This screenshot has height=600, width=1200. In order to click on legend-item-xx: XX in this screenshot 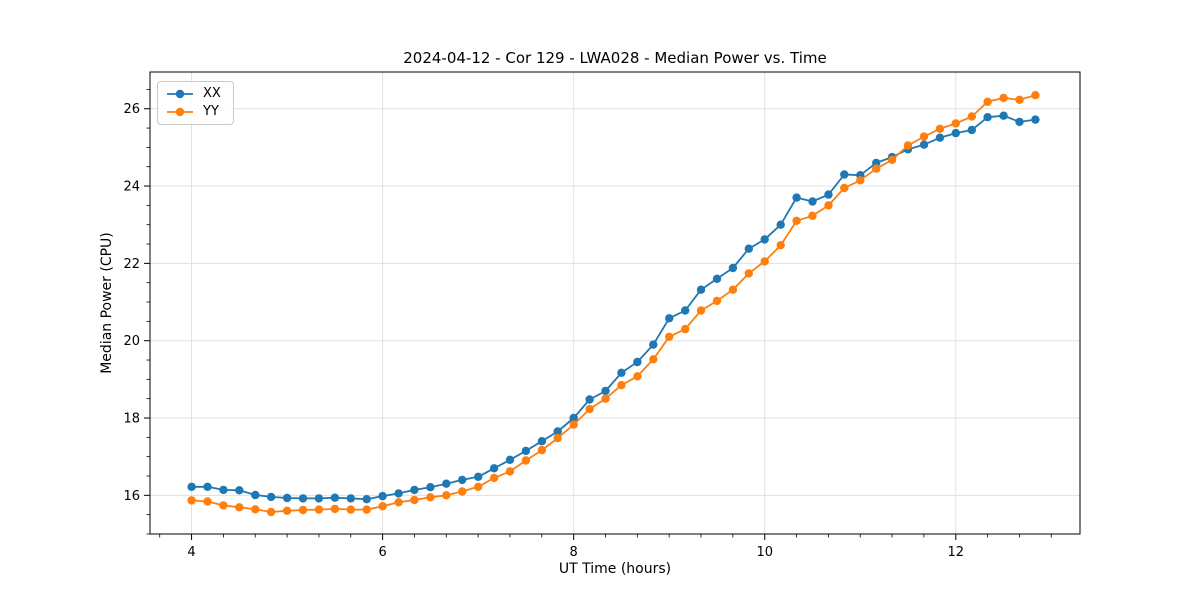, I will do `click(193, 94)`.